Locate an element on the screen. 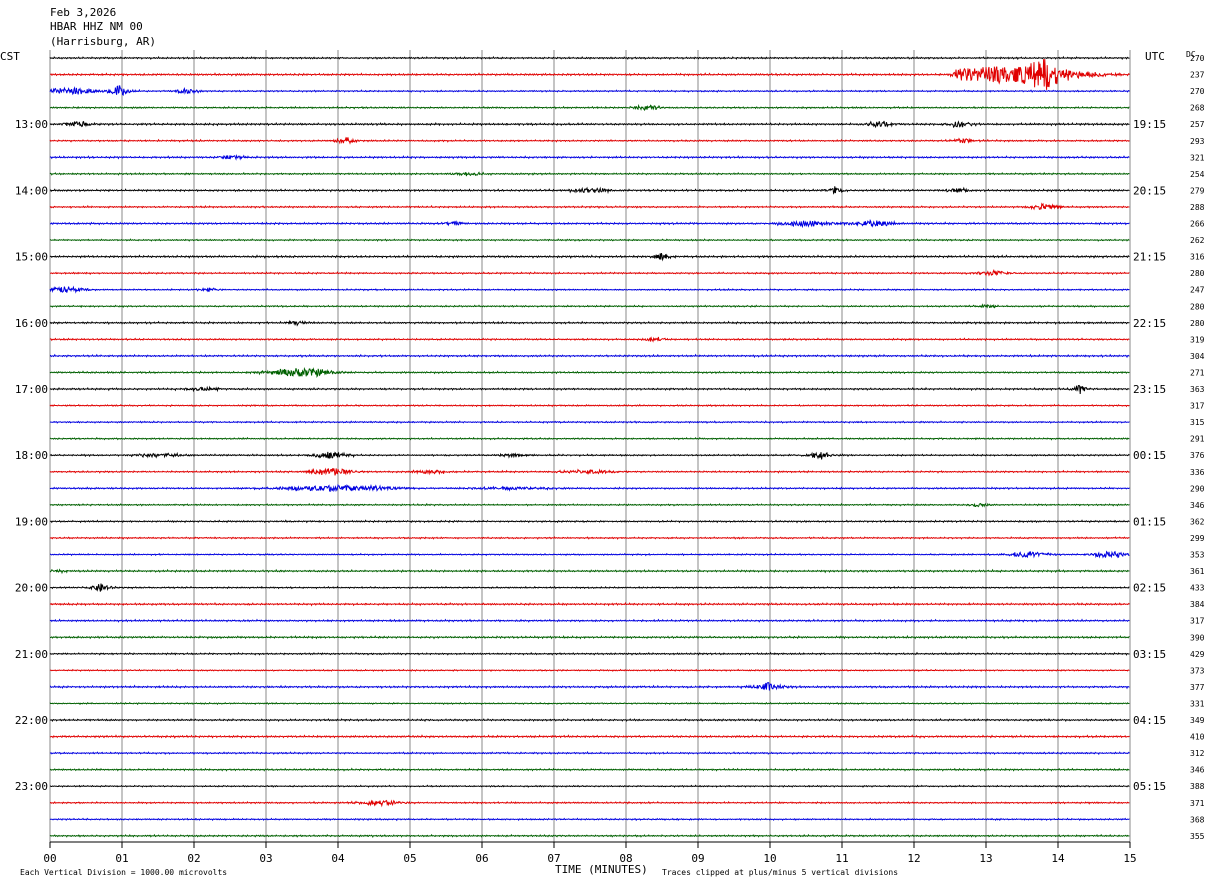 This screenshot has width=1210, height=886. x-tick-label: 07 is located at coordinates (553, 858).